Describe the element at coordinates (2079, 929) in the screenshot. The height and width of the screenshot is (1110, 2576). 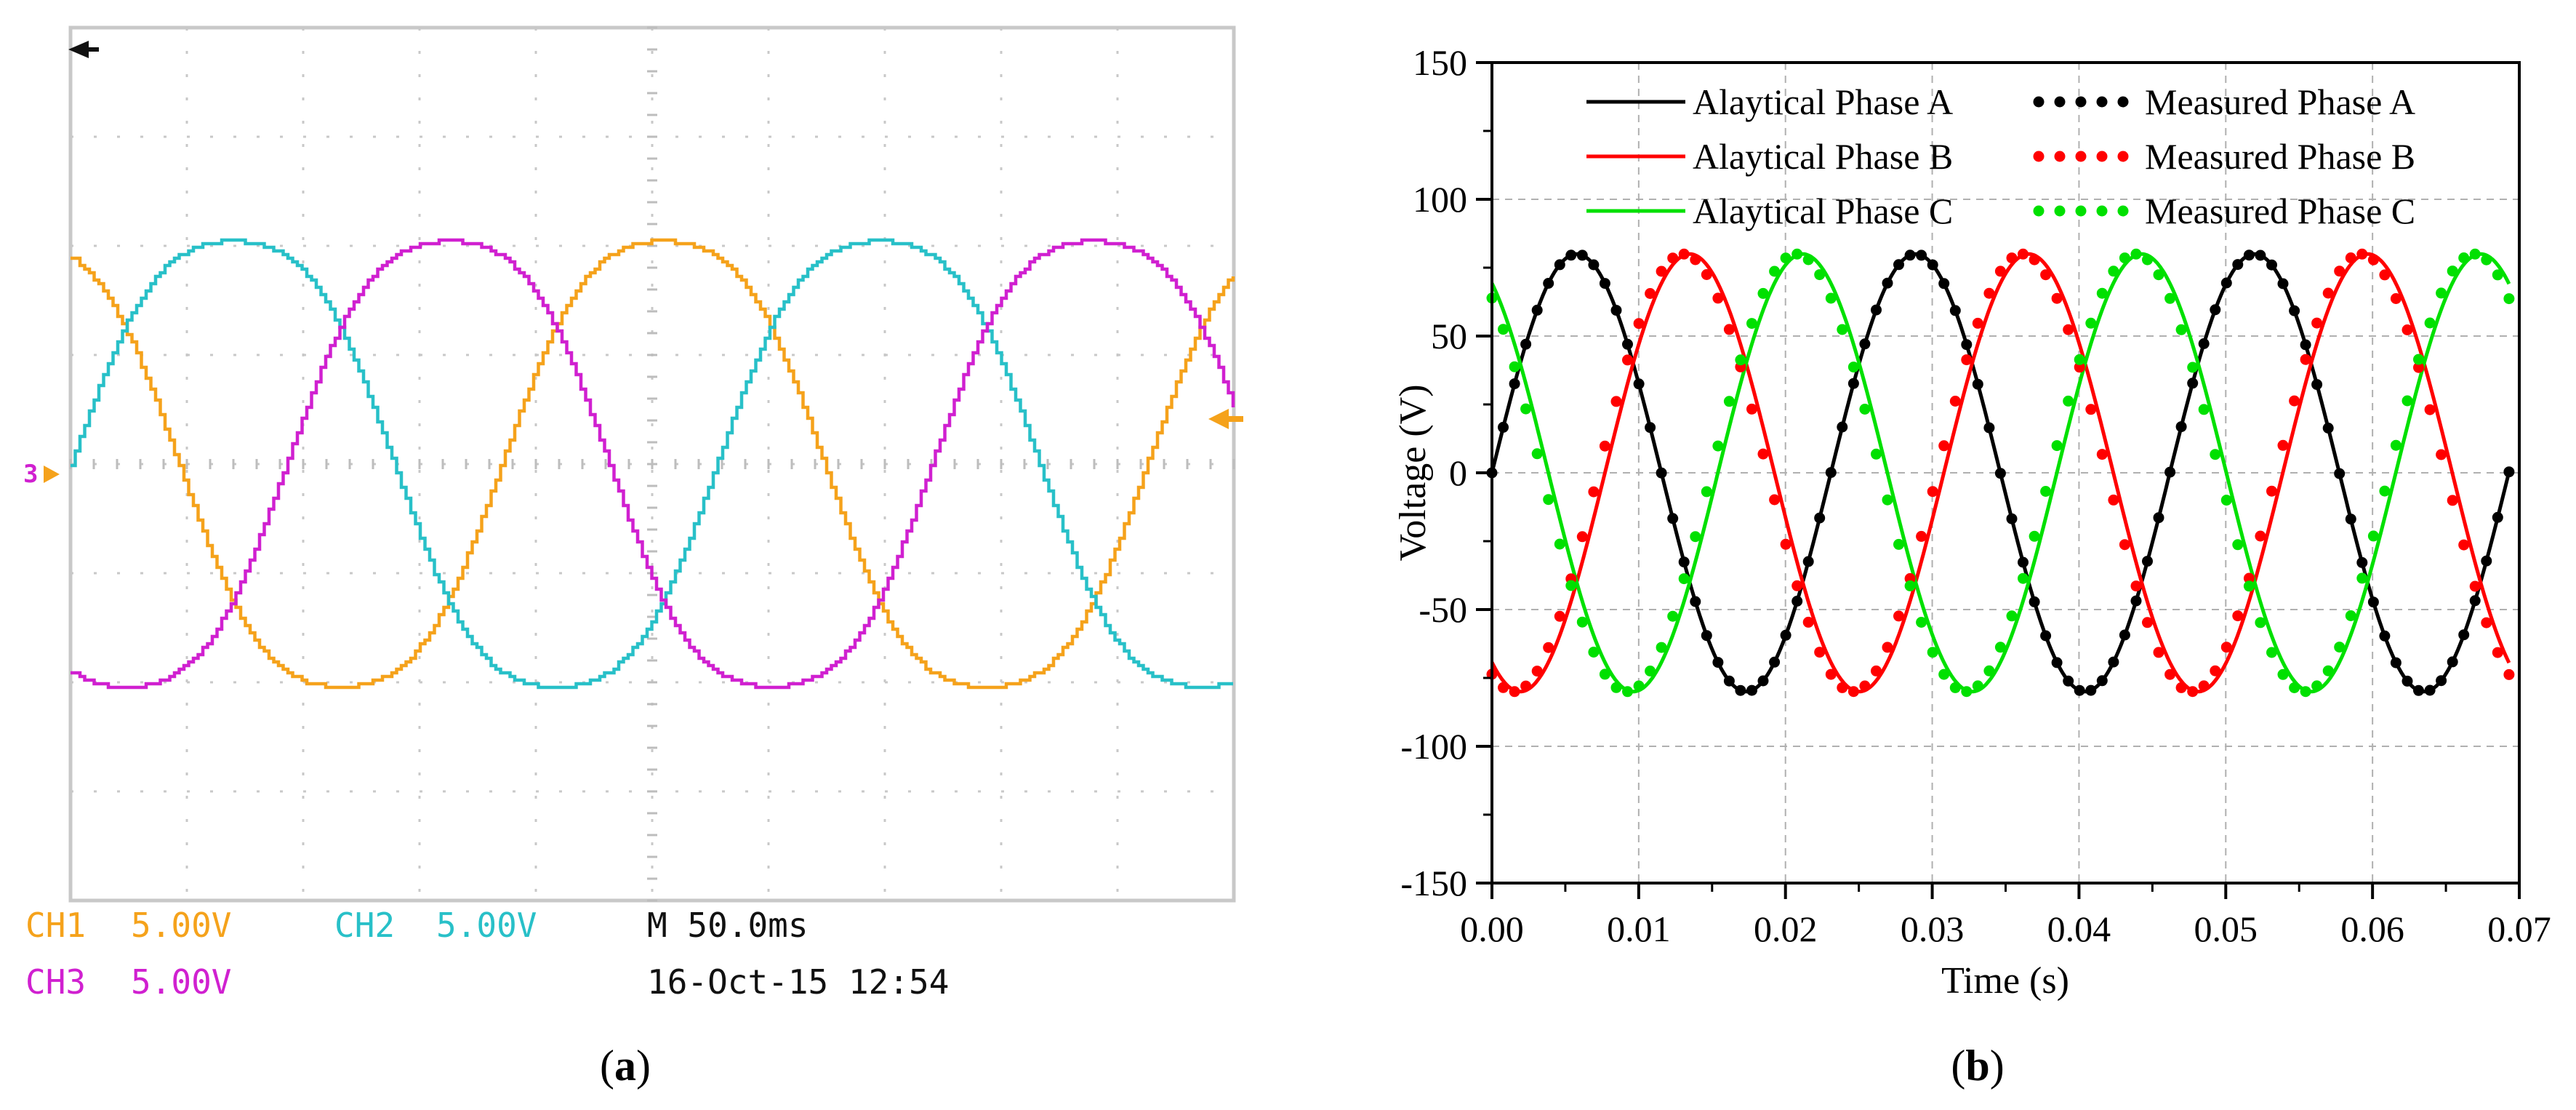
I see `x-tick-label: 0.04` at that location.